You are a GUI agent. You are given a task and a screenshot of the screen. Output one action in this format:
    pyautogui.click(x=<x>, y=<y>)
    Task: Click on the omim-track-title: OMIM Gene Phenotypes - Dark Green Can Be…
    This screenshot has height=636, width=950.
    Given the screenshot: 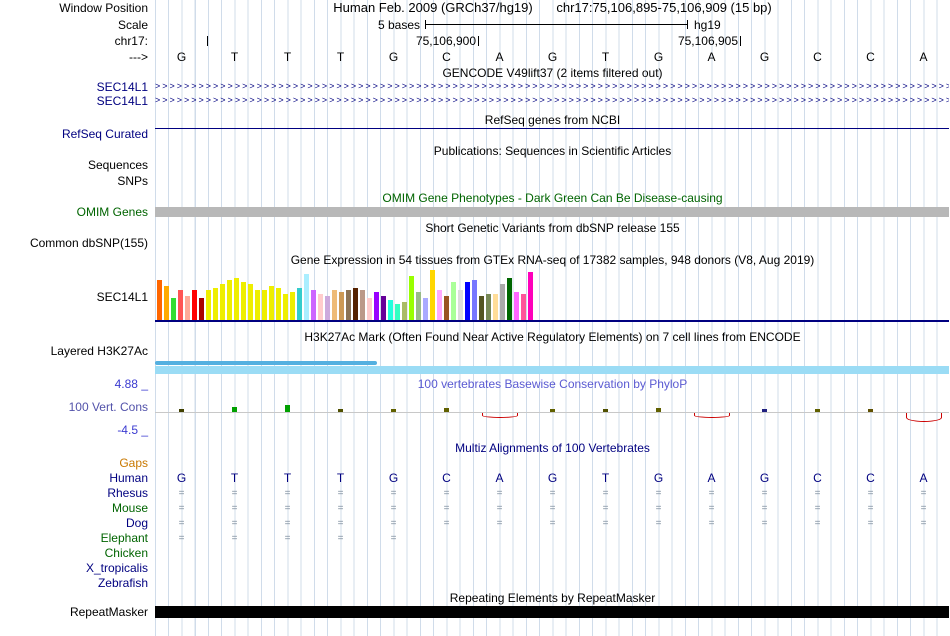 What is the action you would take?
    pyautogui.click(x=552, y=198)
    